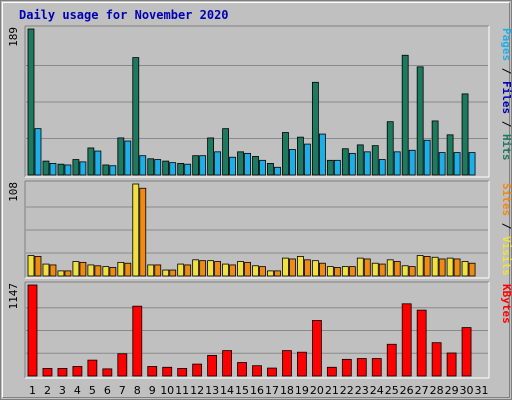 This screenshot has height=400, width=512. Describe the element at coordinates (506, 199) in the screenshot. I see `legend-entry-0: Sites` at that location.